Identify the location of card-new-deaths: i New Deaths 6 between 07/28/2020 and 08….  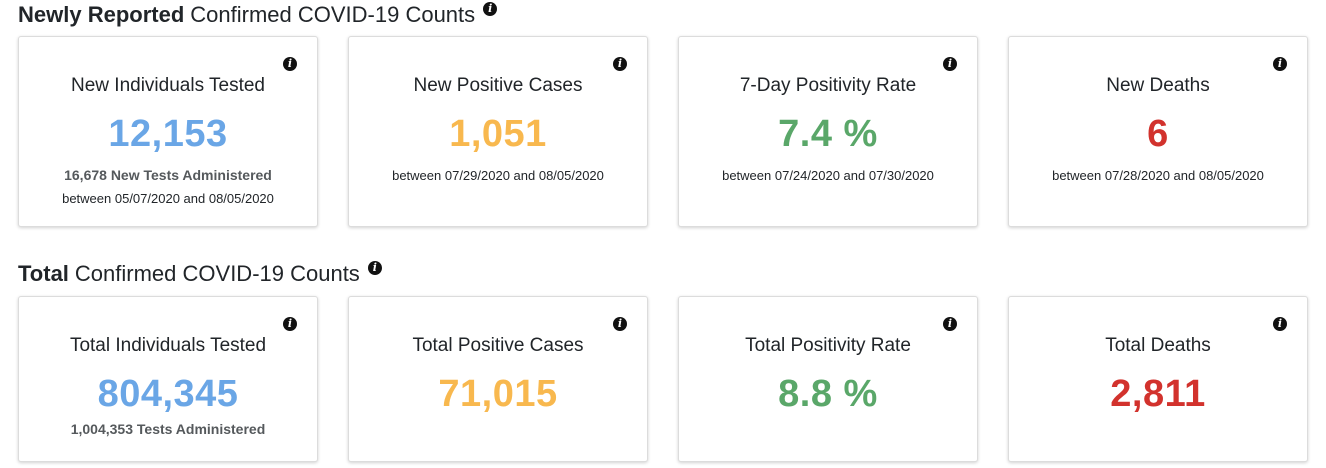
(1158, 131).